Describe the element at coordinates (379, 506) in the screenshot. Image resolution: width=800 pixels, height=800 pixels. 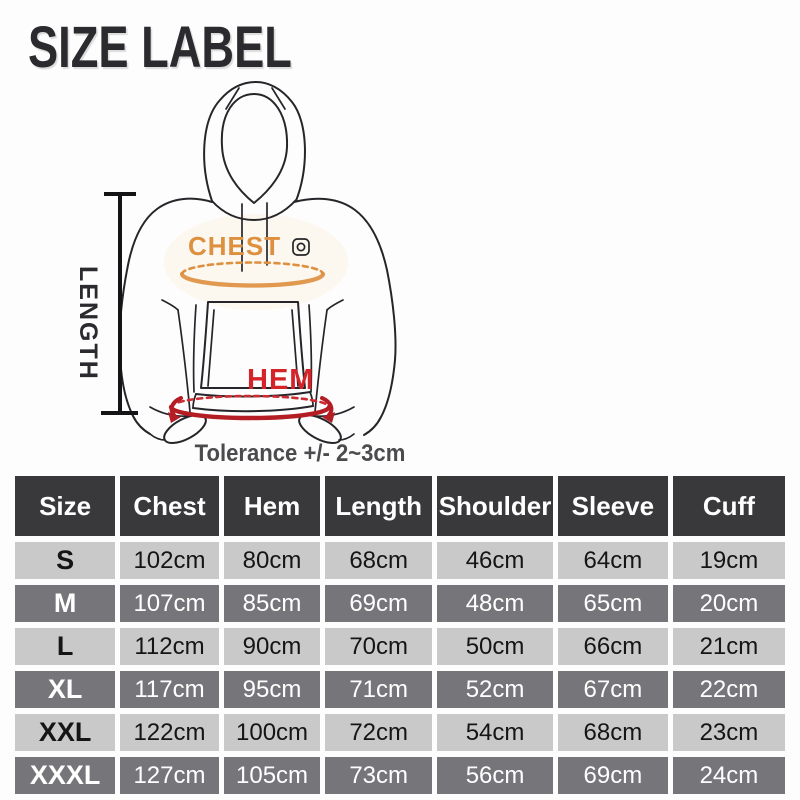
I see `header-cell-length: Length` at that location.